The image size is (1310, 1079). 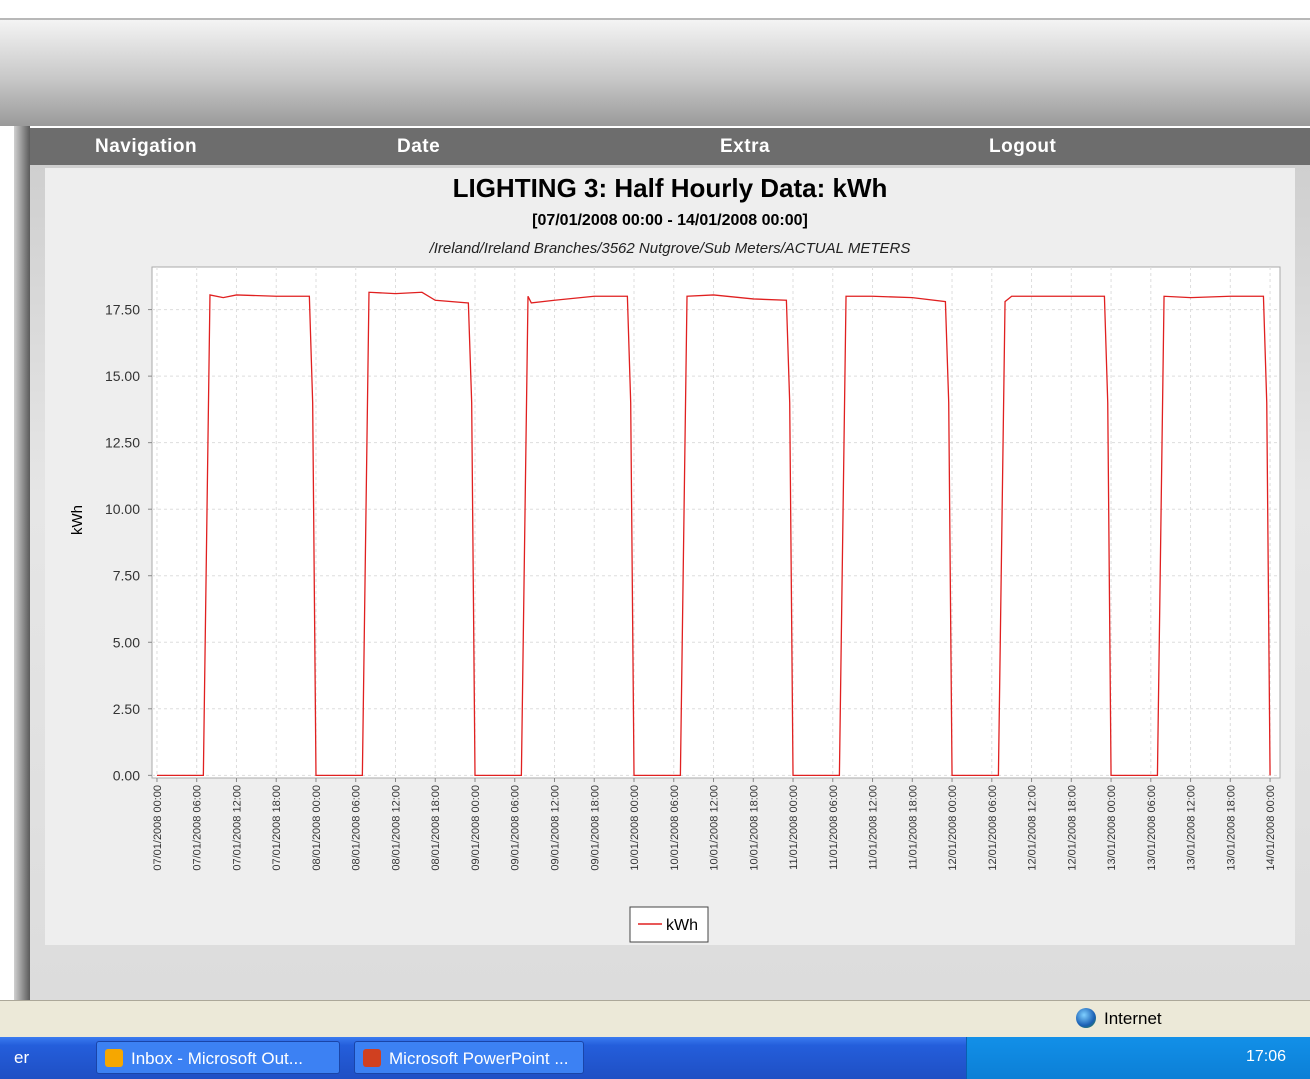 What do you see at coordinates (635, 828) in the screenshot?
I see `x-tick-label: 10/01/2008 00:00` at bounding box center [635, 828].